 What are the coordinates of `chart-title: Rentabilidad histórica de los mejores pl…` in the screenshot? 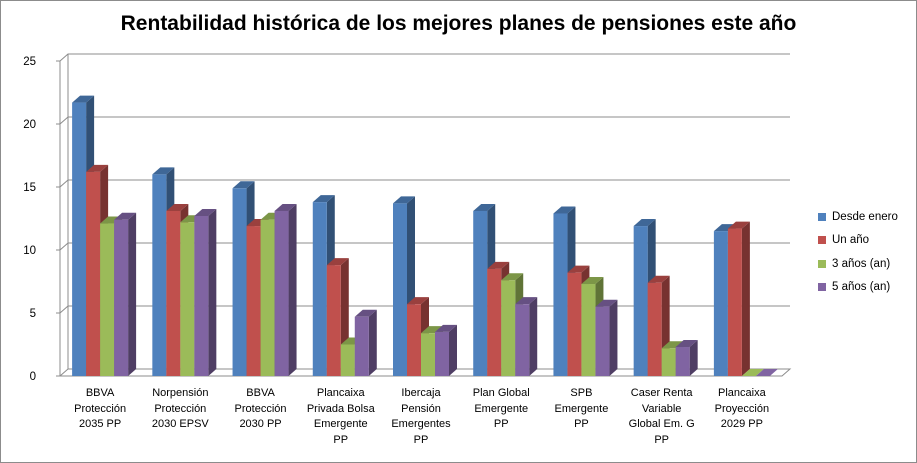 It's located at (458, 23).